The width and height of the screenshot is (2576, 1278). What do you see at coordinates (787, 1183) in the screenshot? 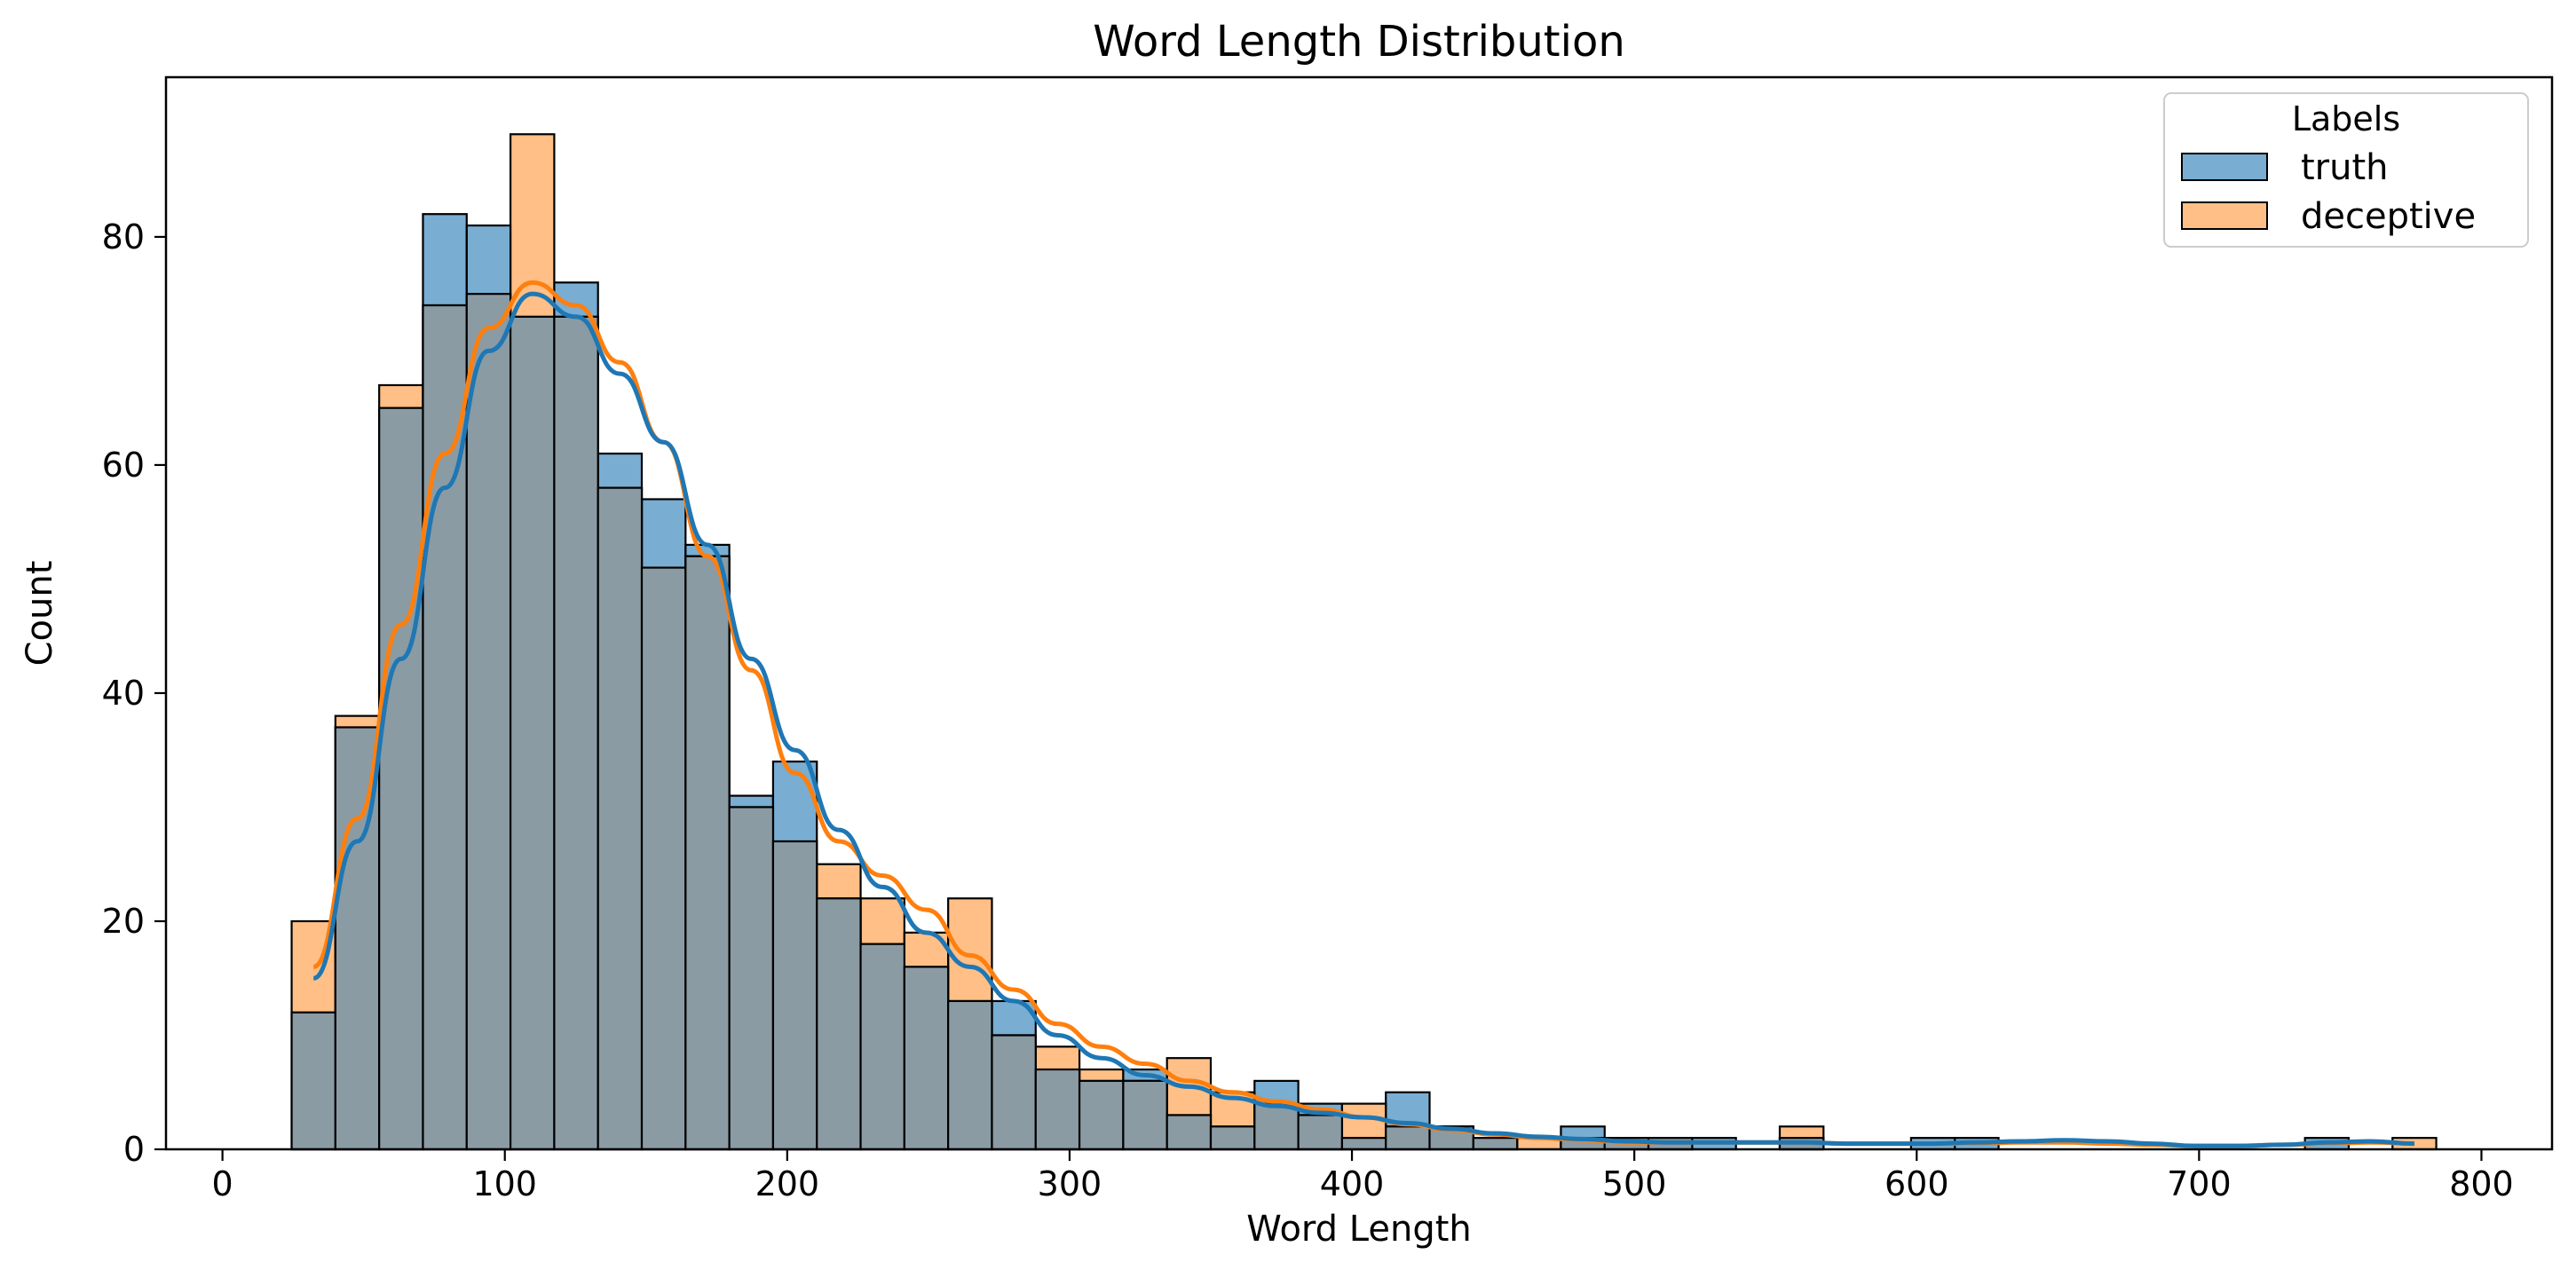
I see `x-tick-label: 200` at bounding box center [787, 1183].